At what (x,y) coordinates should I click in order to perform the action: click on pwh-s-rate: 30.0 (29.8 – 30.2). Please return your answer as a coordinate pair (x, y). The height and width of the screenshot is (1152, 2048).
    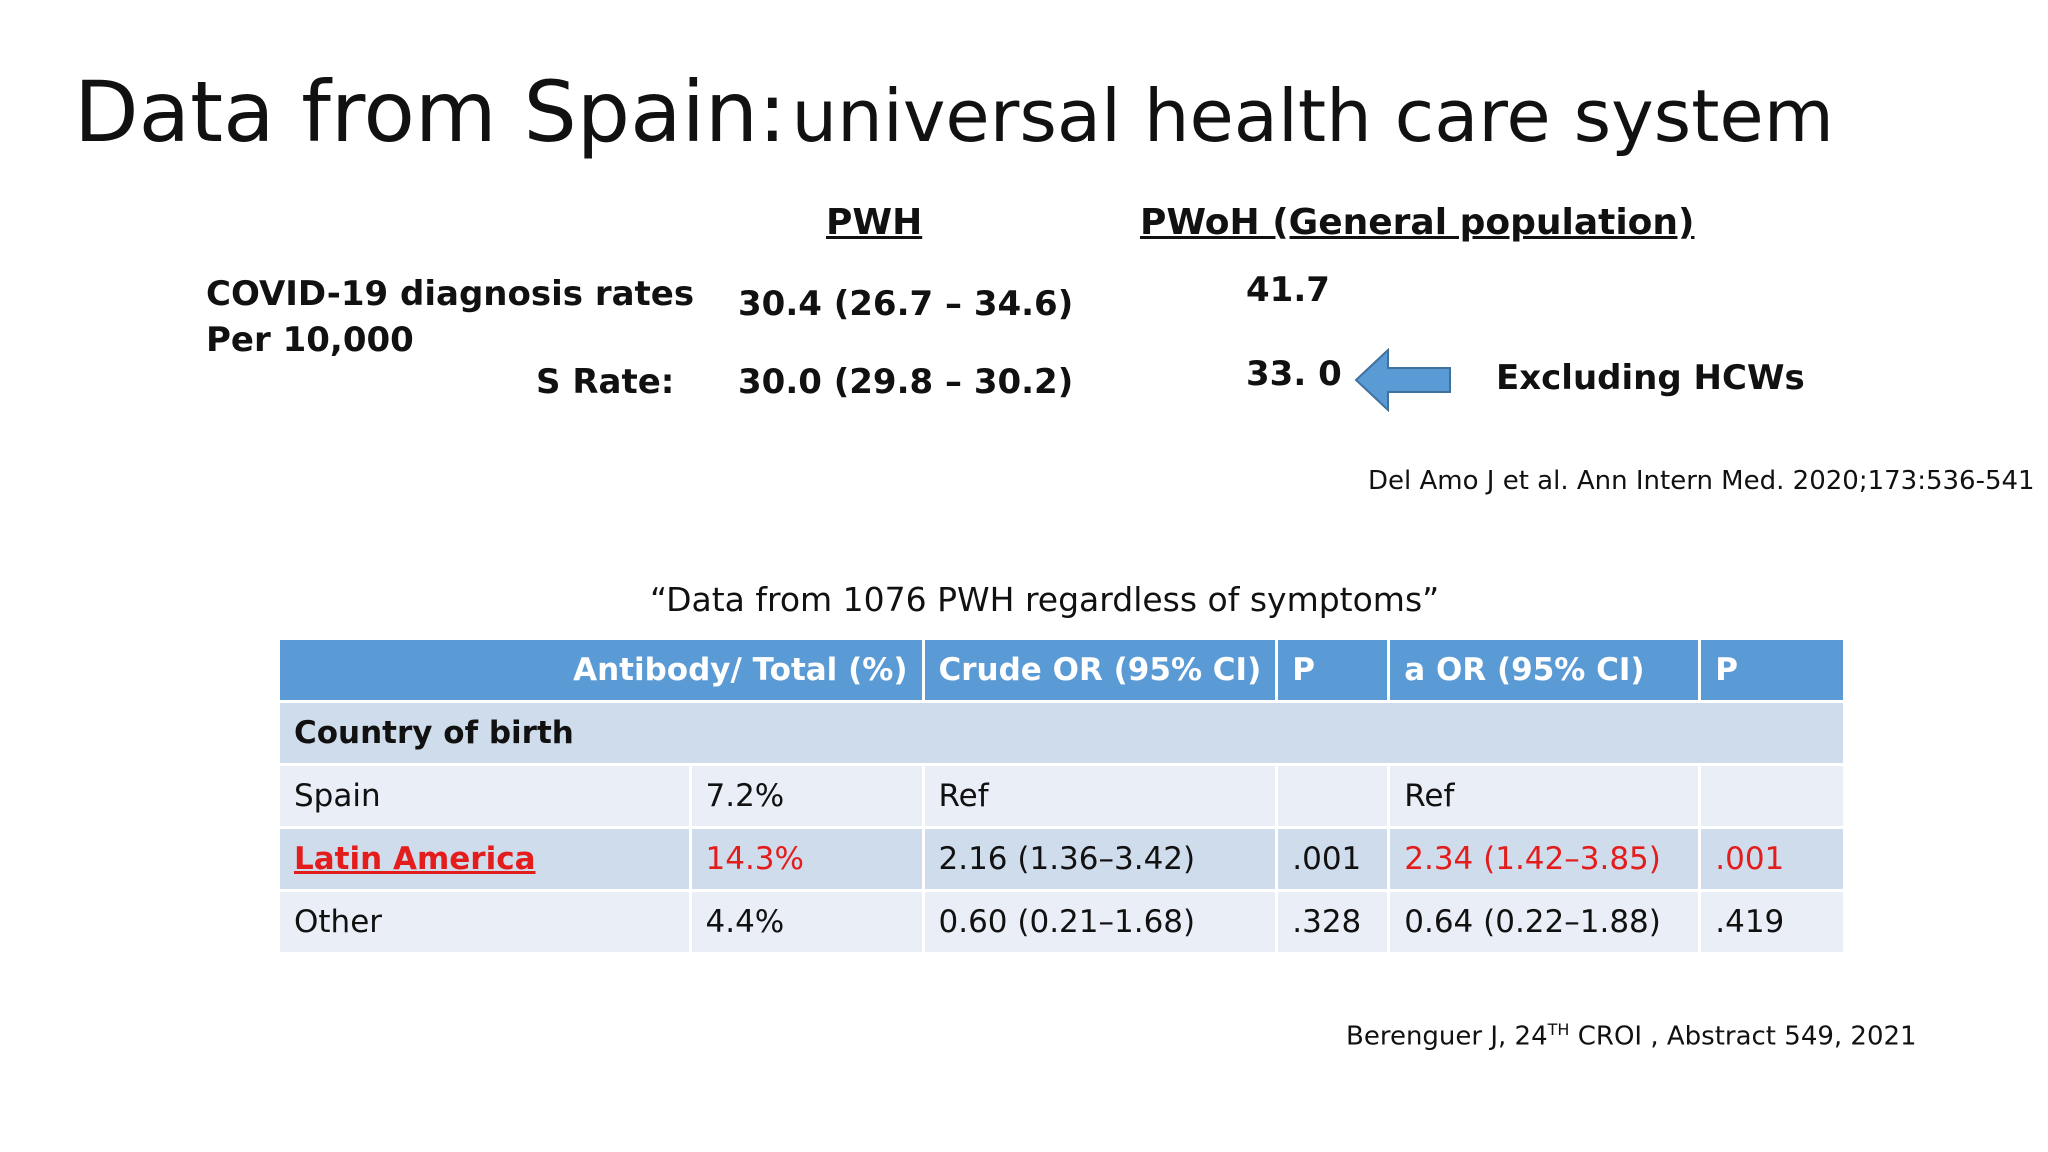
    Looking at the image, I should click on (906, 382).